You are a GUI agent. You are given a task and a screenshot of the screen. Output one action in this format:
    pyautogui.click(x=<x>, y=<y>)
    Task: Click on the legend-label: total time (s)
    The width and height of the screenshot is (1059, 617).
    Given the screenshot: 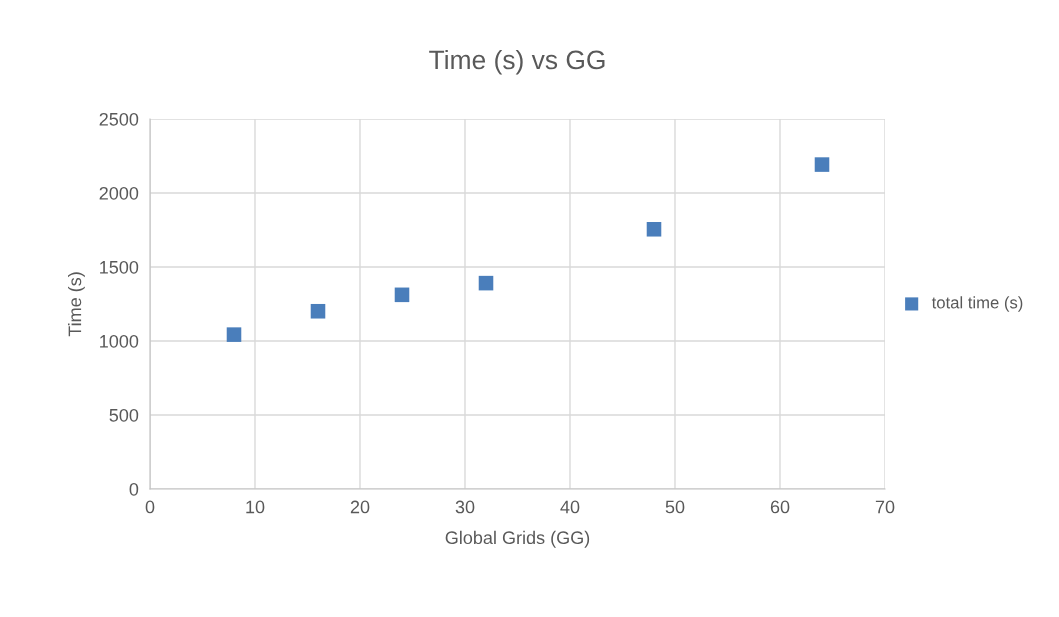 What is the action you would take?
    pyautogui.click(x=977, y=304)
    